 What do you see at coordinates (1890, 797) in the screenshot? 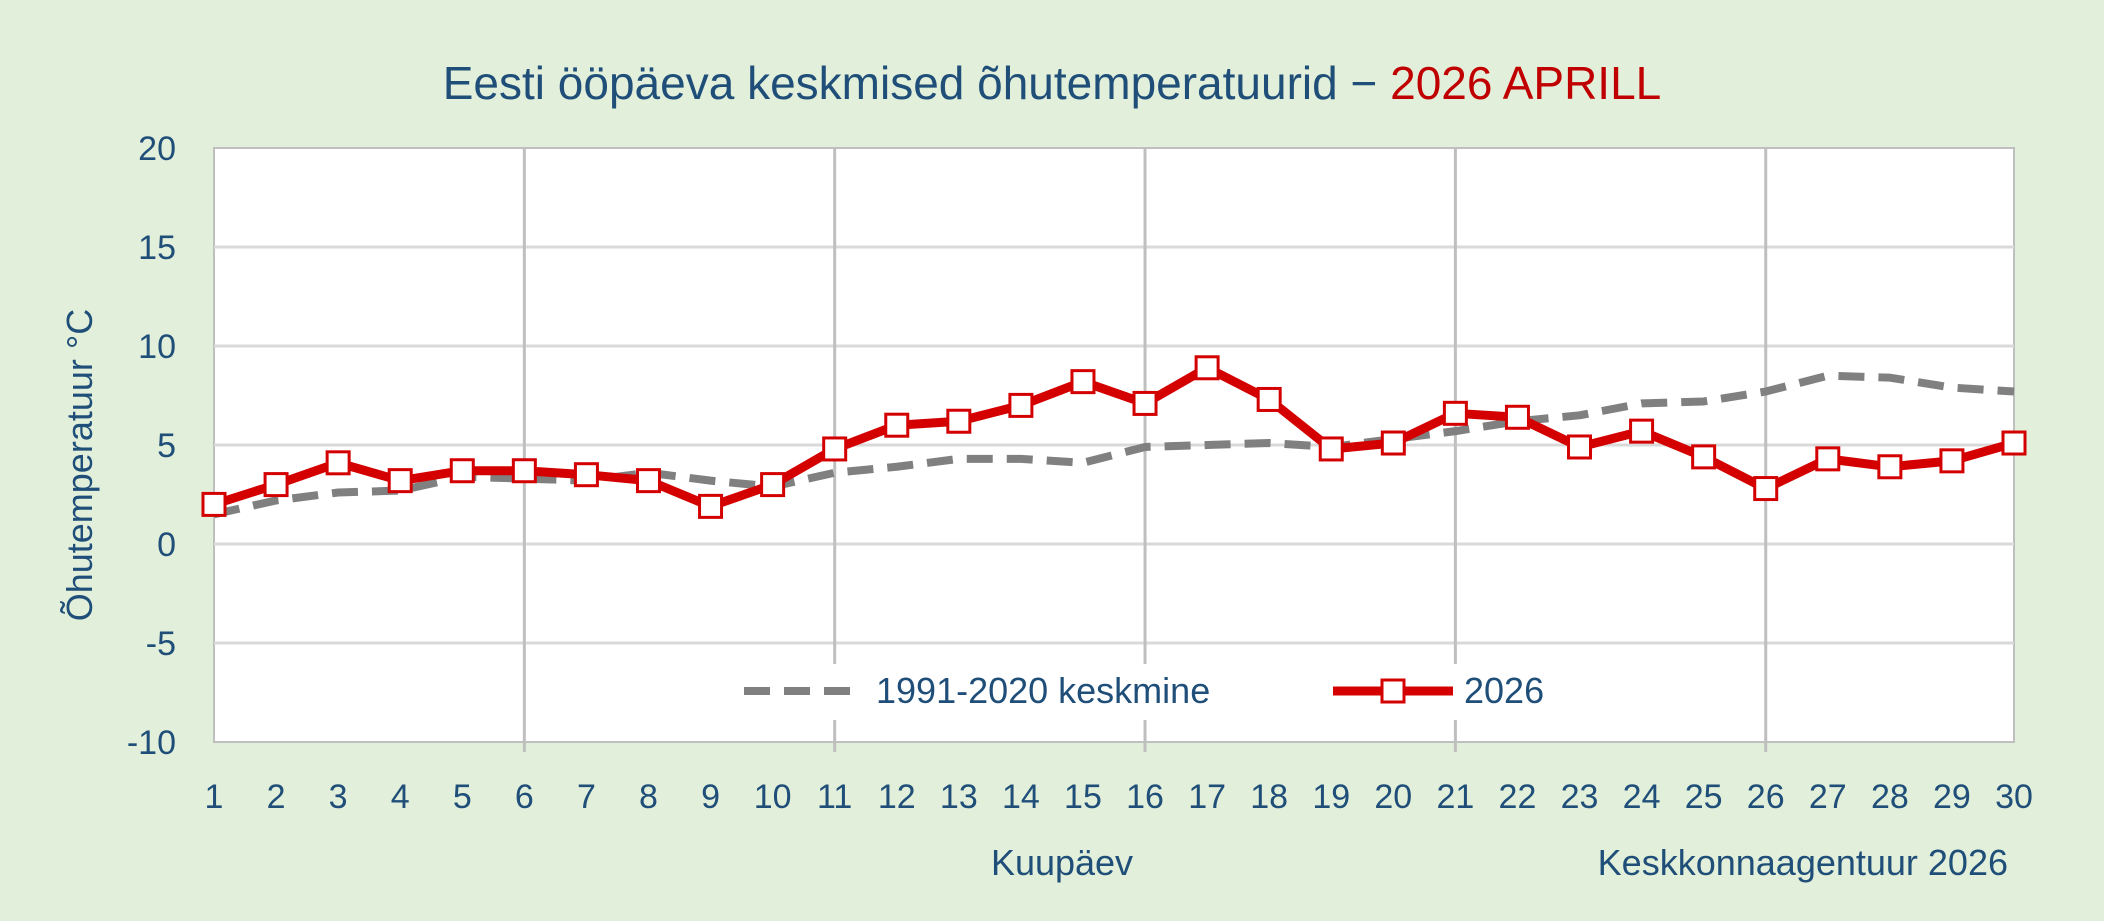
I see `x-tick-label: 28` at bounding box center [1890, 797].